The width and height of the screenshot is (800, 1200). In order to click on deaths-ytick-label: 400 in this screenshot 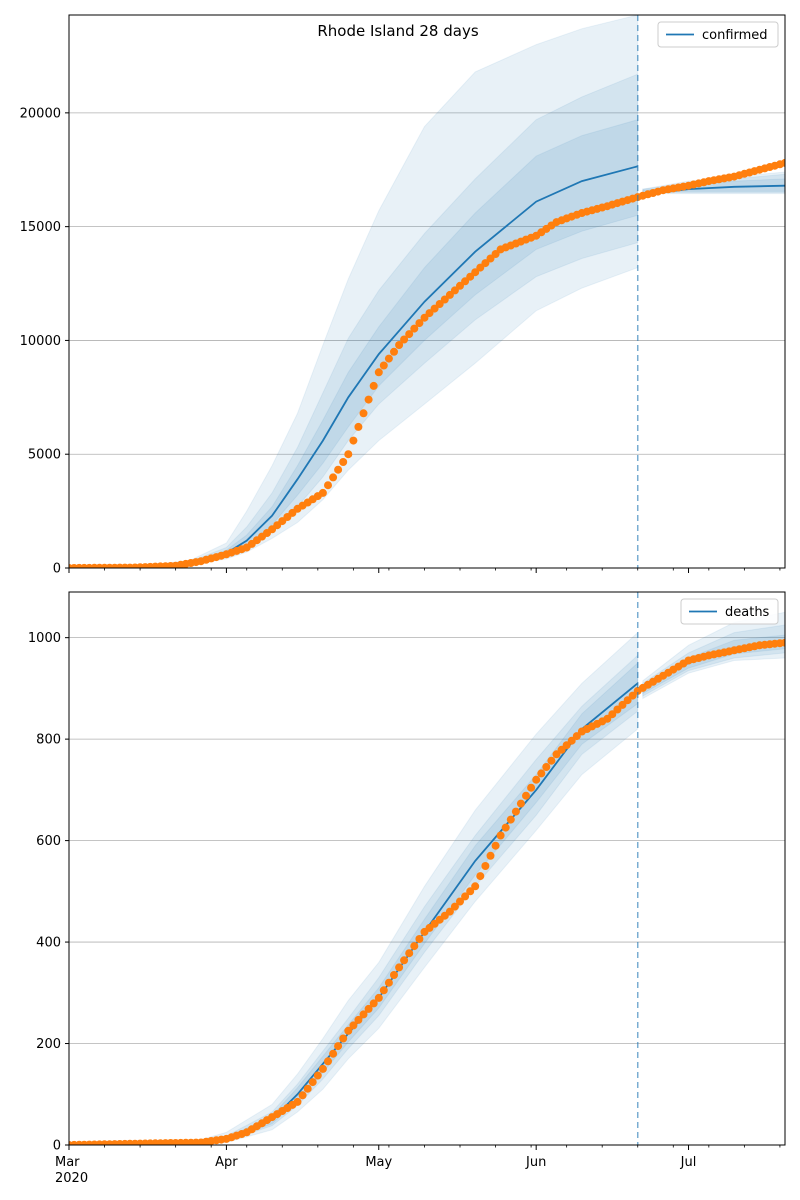, I will do `click(48, 943)`.